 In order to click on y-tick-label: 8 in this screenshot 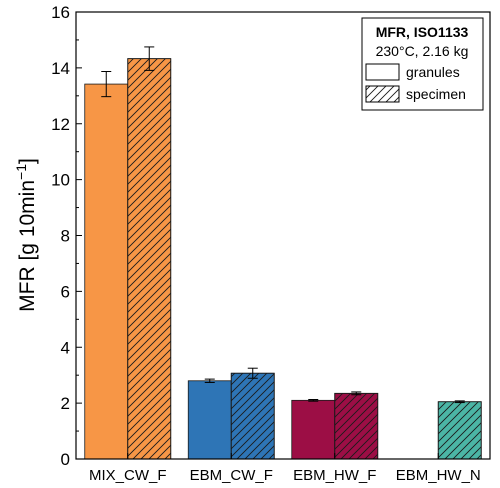, I will do `click(65, 236)`.